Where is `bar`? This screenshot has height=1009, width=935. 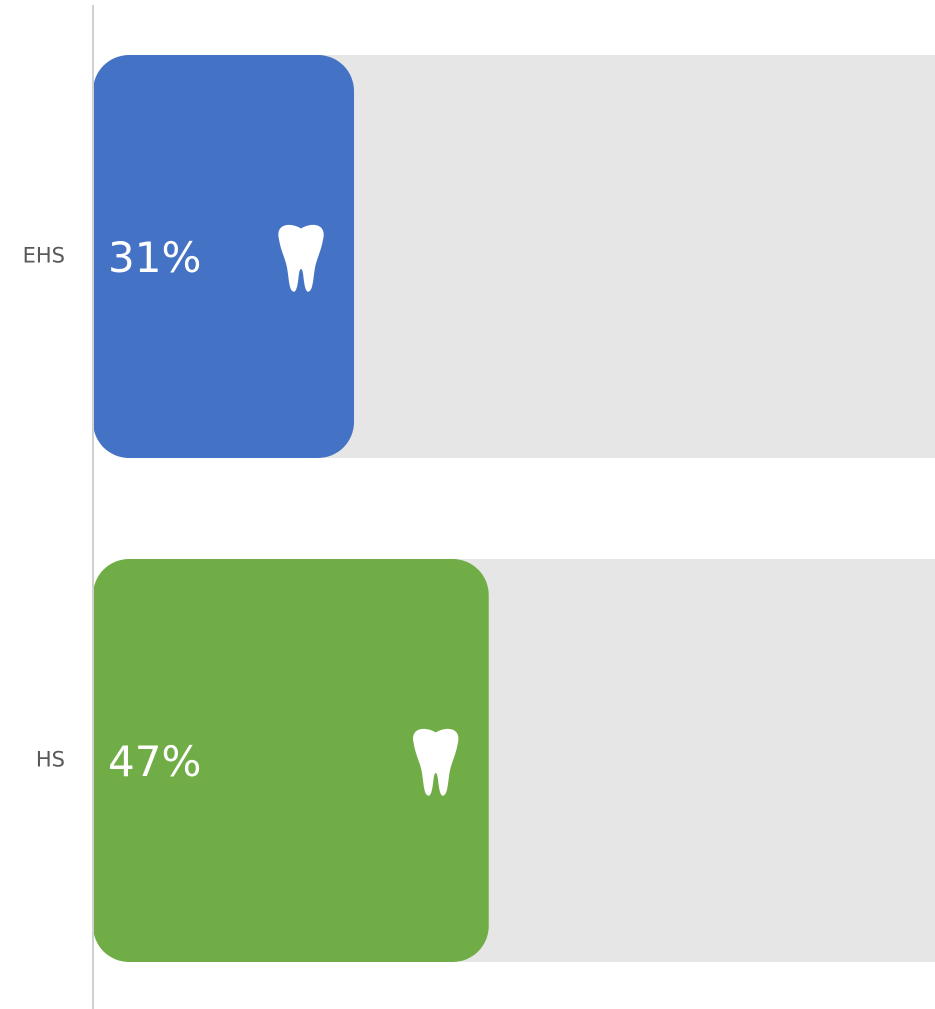 bar is located at coordinates (224, 256).